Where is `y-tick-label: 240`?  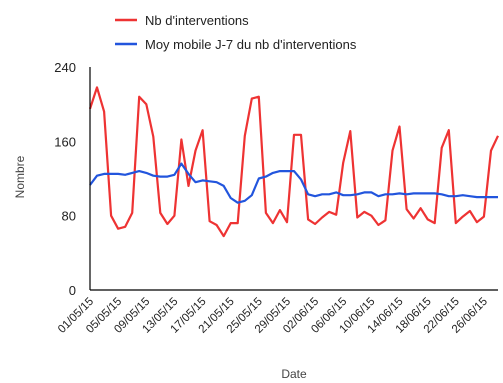
y-tick-label: 240 is located at coordinates (65, 67).